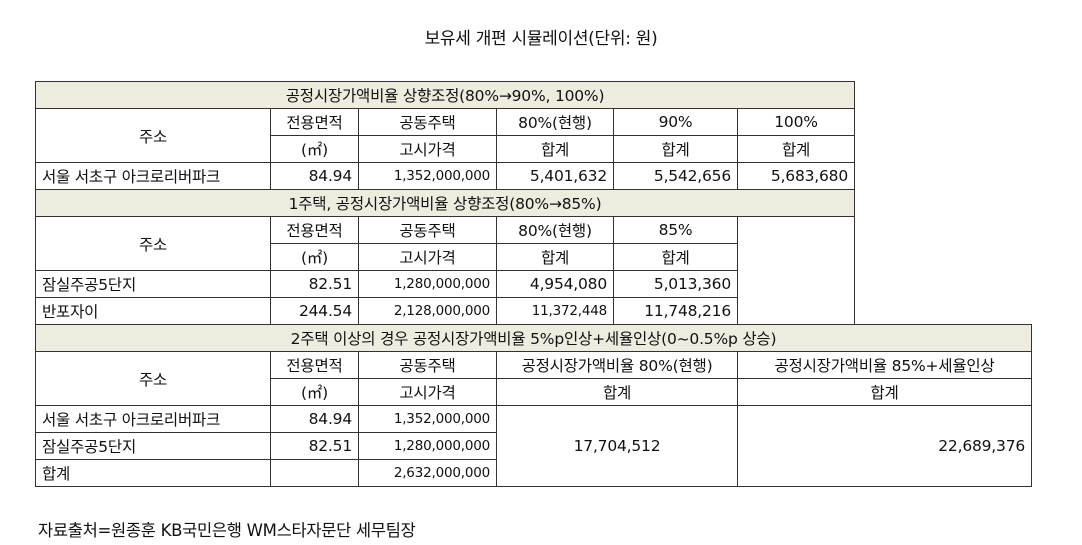  What do you see at coordinates (427, 473) in the screenshot?
I see `cell-price: 2,632,000,000` at bounding box center [427, 473].